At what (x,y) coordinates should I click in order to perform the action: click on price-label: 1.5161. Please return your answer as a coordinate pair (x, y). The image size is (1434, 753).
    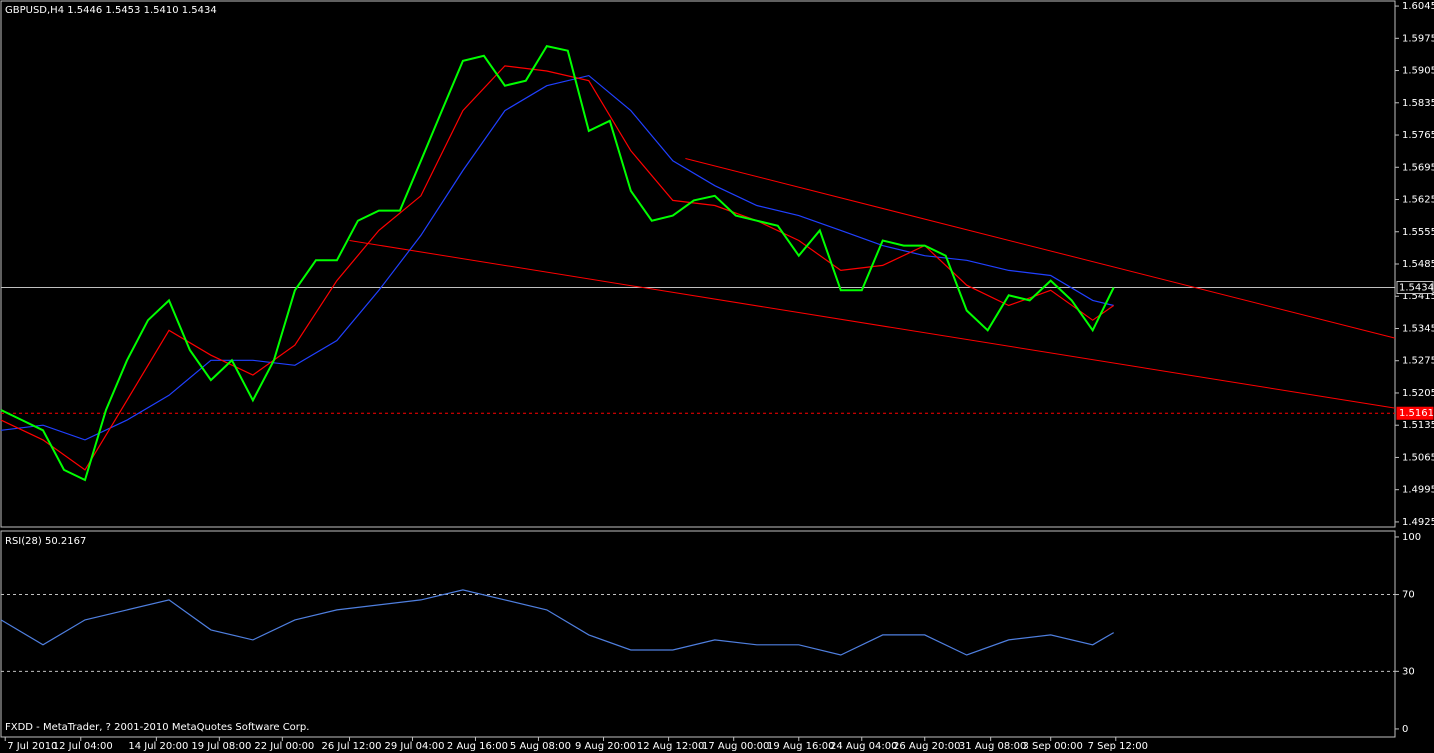
    Looking at the image, I should click on (1416, 413).